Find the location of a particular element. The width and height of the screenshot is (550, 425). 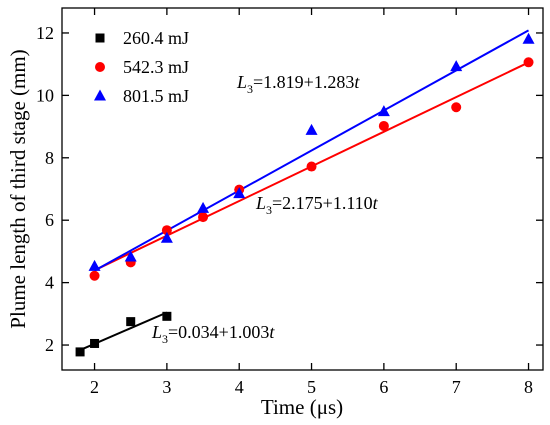

x-axis-label: Time (μs) is located at coordinates (302, 407).